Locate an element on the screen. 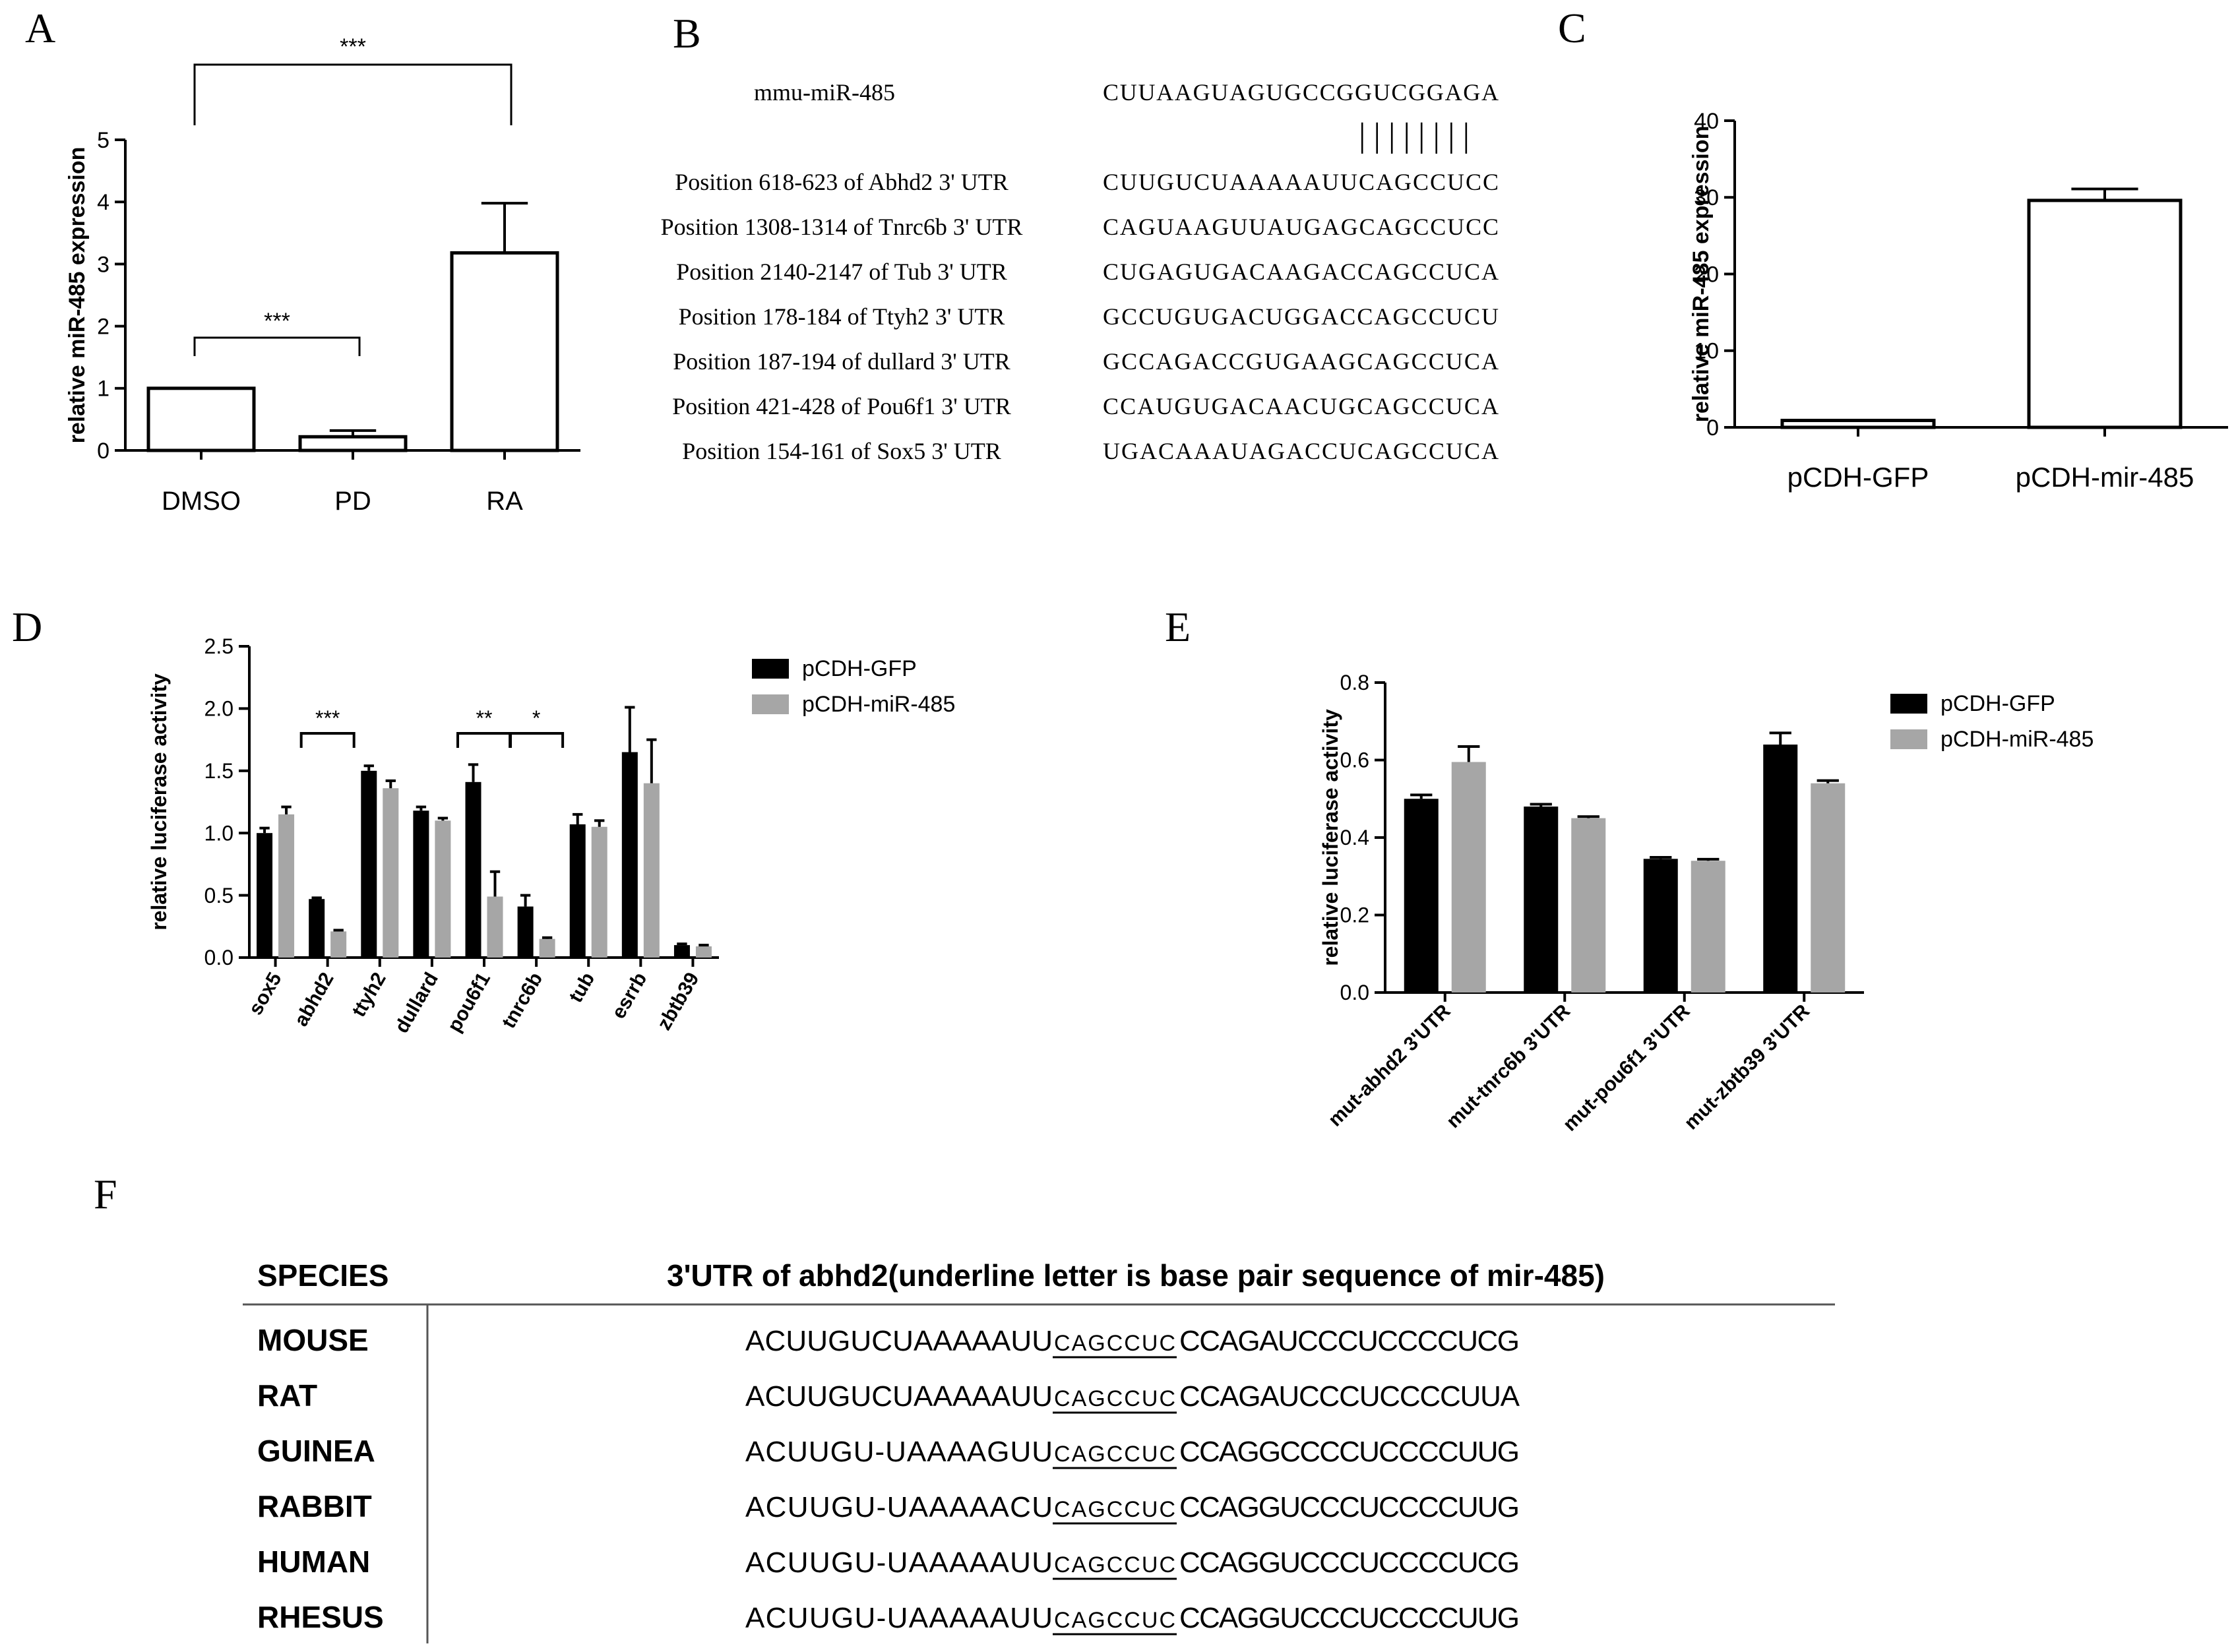 The image size is (2236, 1652). panel-label-d: D is located at coordinates (27, 626).